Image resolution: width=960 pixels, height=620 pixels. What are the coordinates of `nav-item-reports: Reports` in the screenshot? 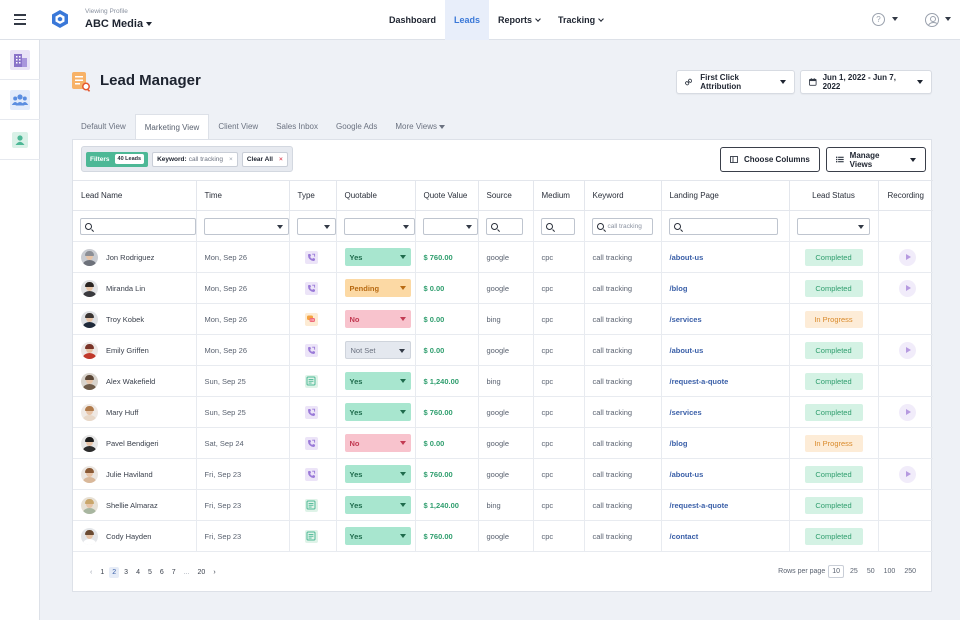 It's located at (519, 20).